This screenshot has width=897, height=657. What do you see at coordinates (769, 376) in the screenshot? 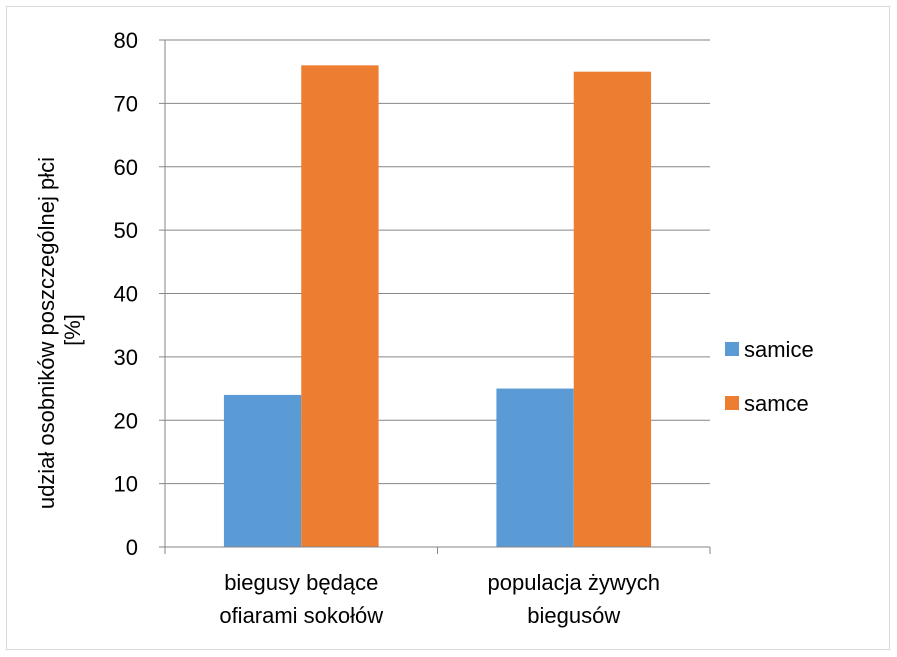
I see `legend: samice samce` at bounding box center [769, 376].